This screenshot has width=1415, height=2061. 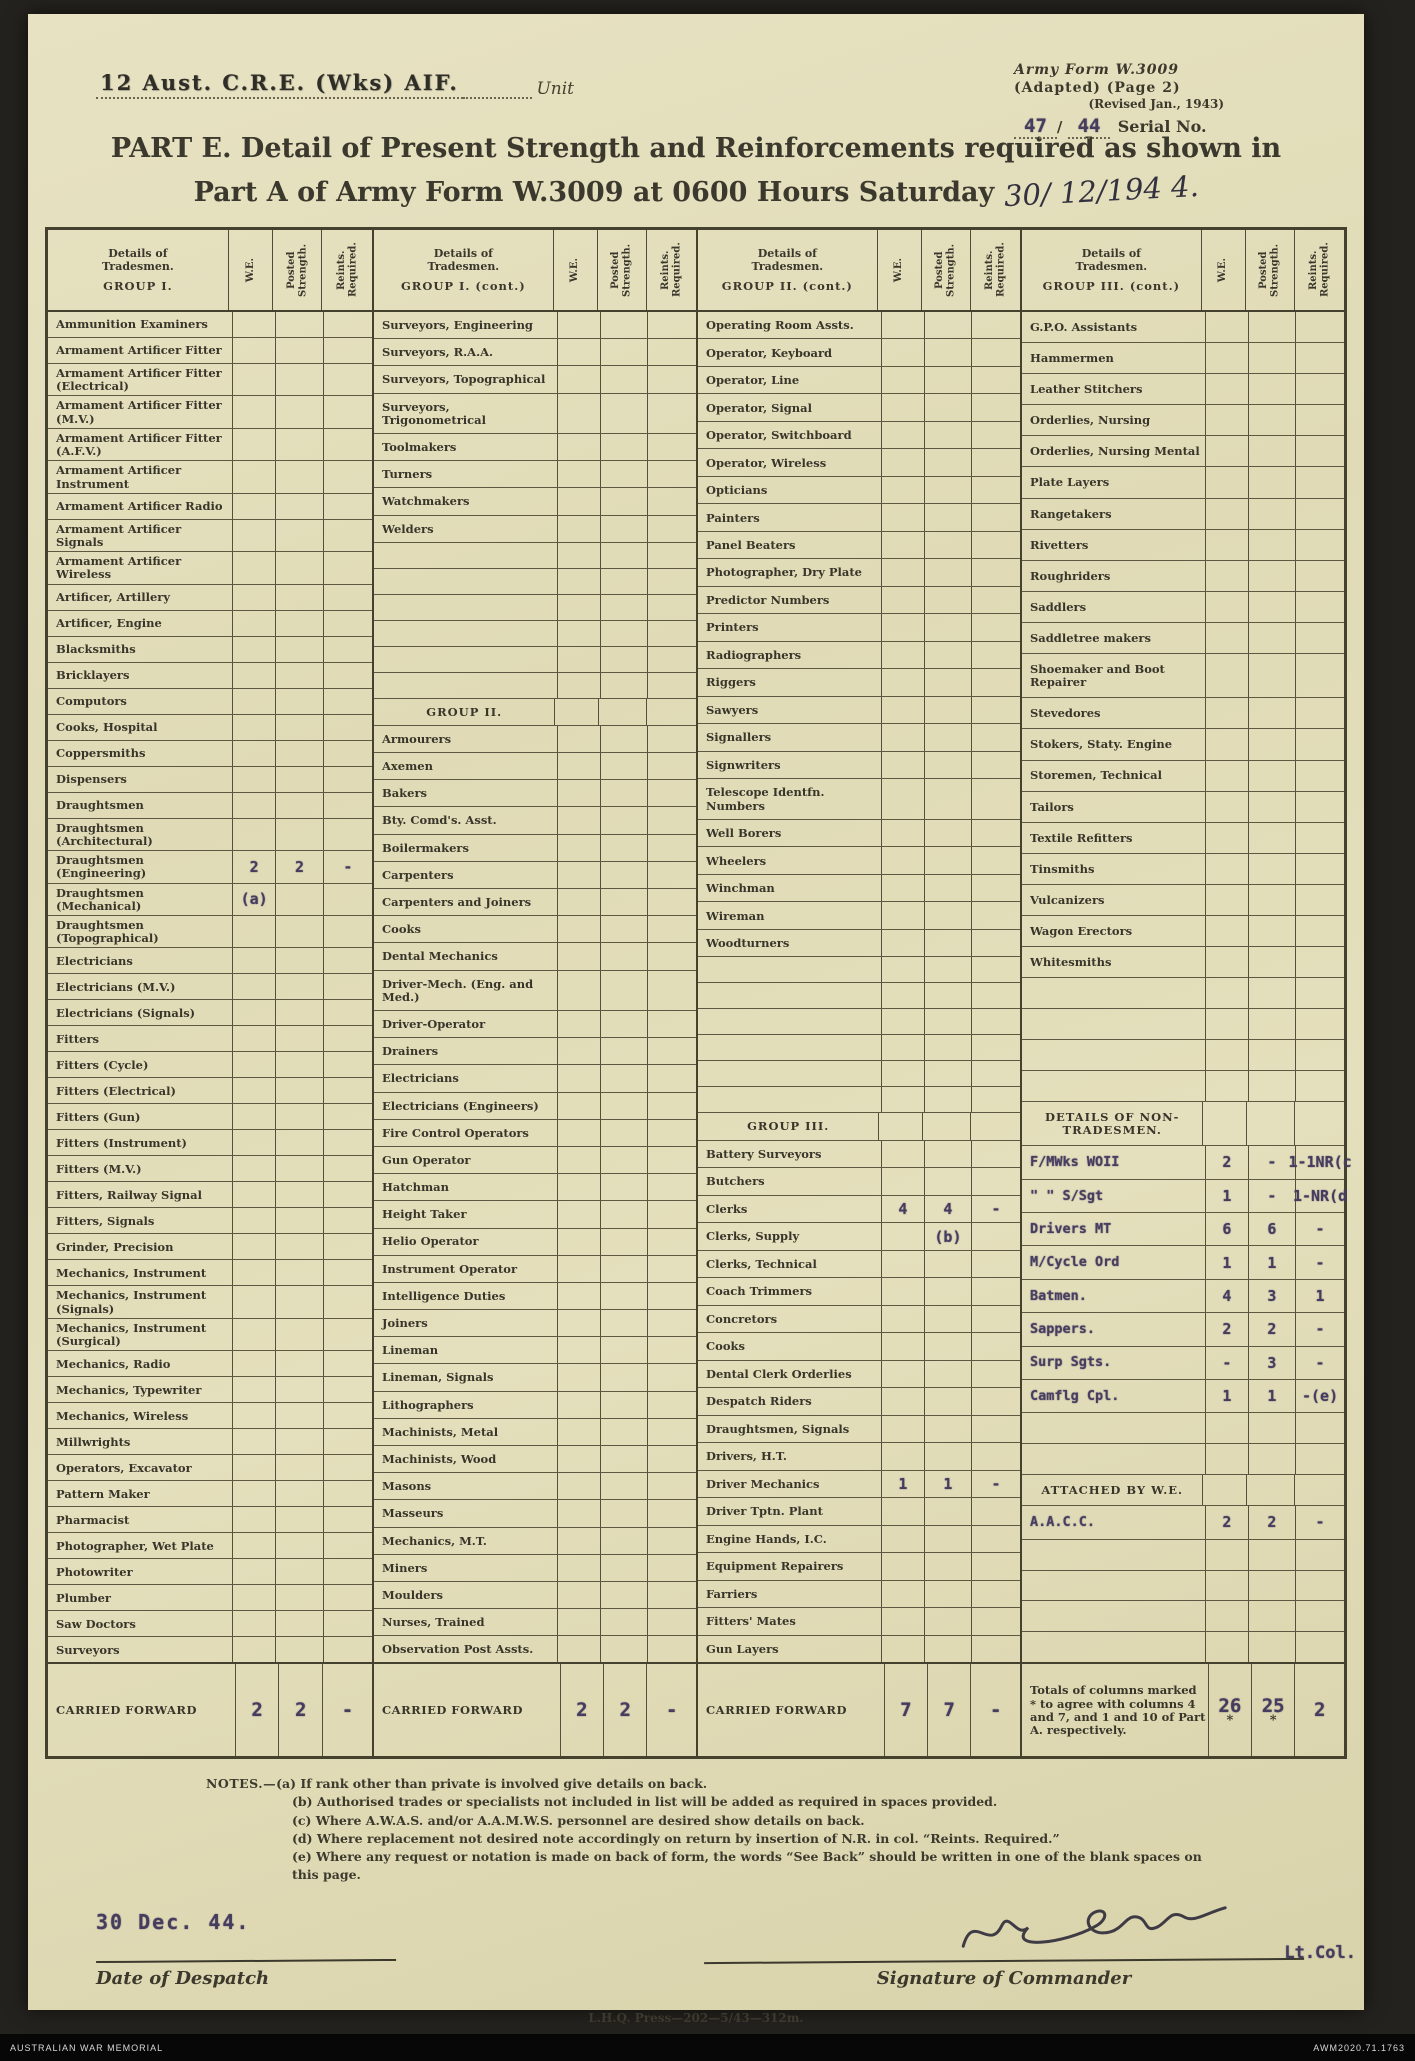 I want to click on trade-row: Electricians (Engineers), so click(x=535, y=1106).